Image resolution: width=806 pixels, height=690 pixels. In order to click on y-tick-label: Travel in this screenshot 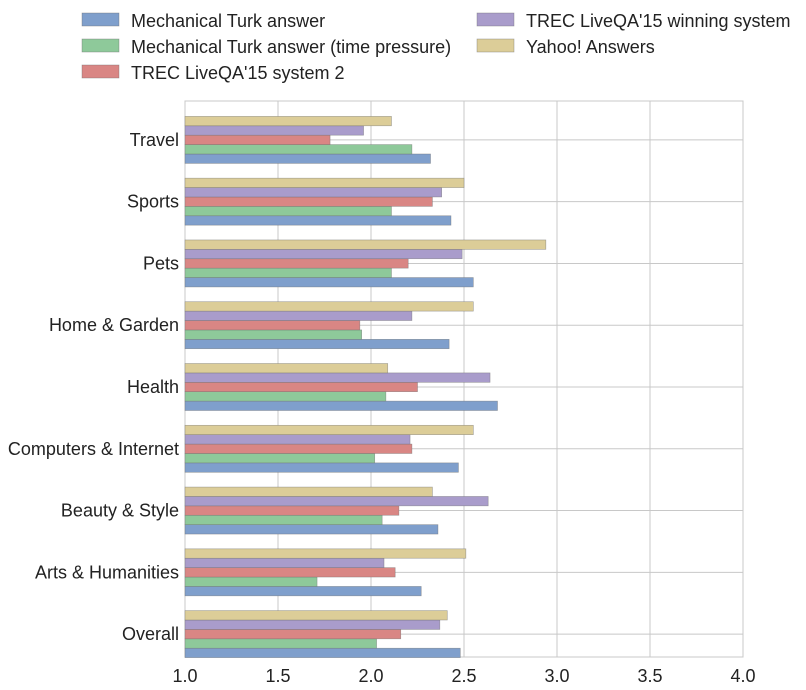, I will do `click(154, 140)`.